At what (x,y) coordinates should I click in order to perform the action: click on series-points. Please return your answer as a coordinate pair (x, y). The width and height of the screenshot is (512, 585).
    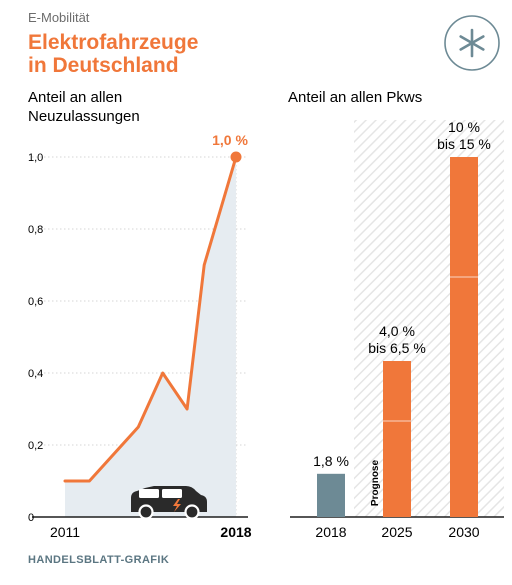
    Looking at the image, I should click on (236, 157).